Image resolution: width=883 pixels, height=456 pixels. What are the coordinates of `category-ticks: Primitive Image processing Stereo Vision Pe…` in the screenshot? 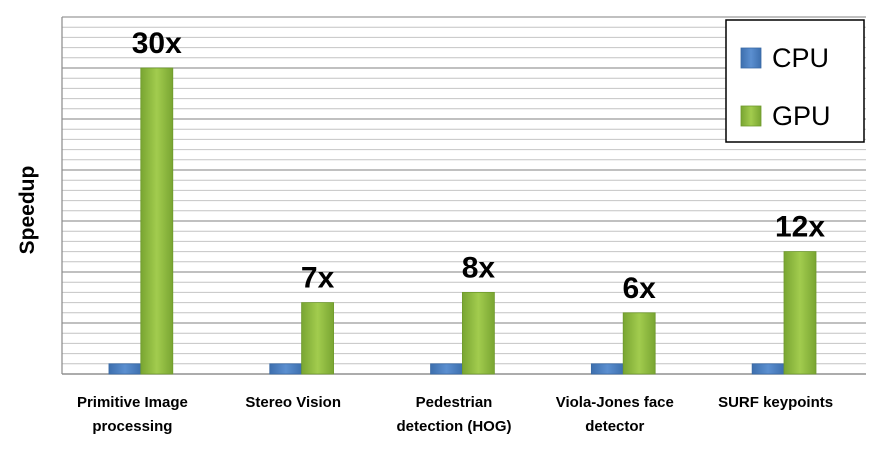 It's located at (455, 414).